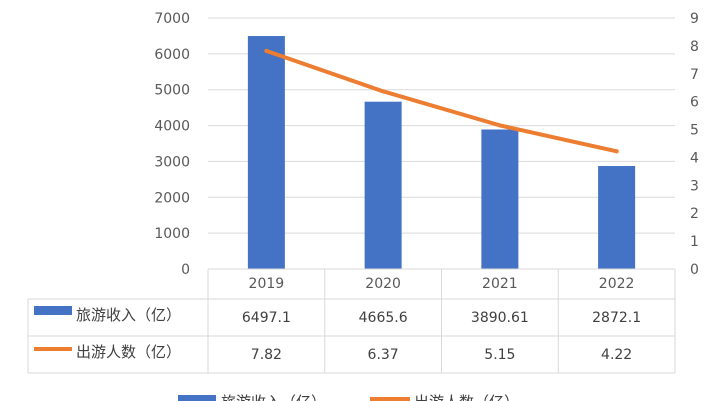  What do you see at coordinates (500, 284) in the screenshot?
I see `x-tick-label: 2021` at bounding box center [500, 284].